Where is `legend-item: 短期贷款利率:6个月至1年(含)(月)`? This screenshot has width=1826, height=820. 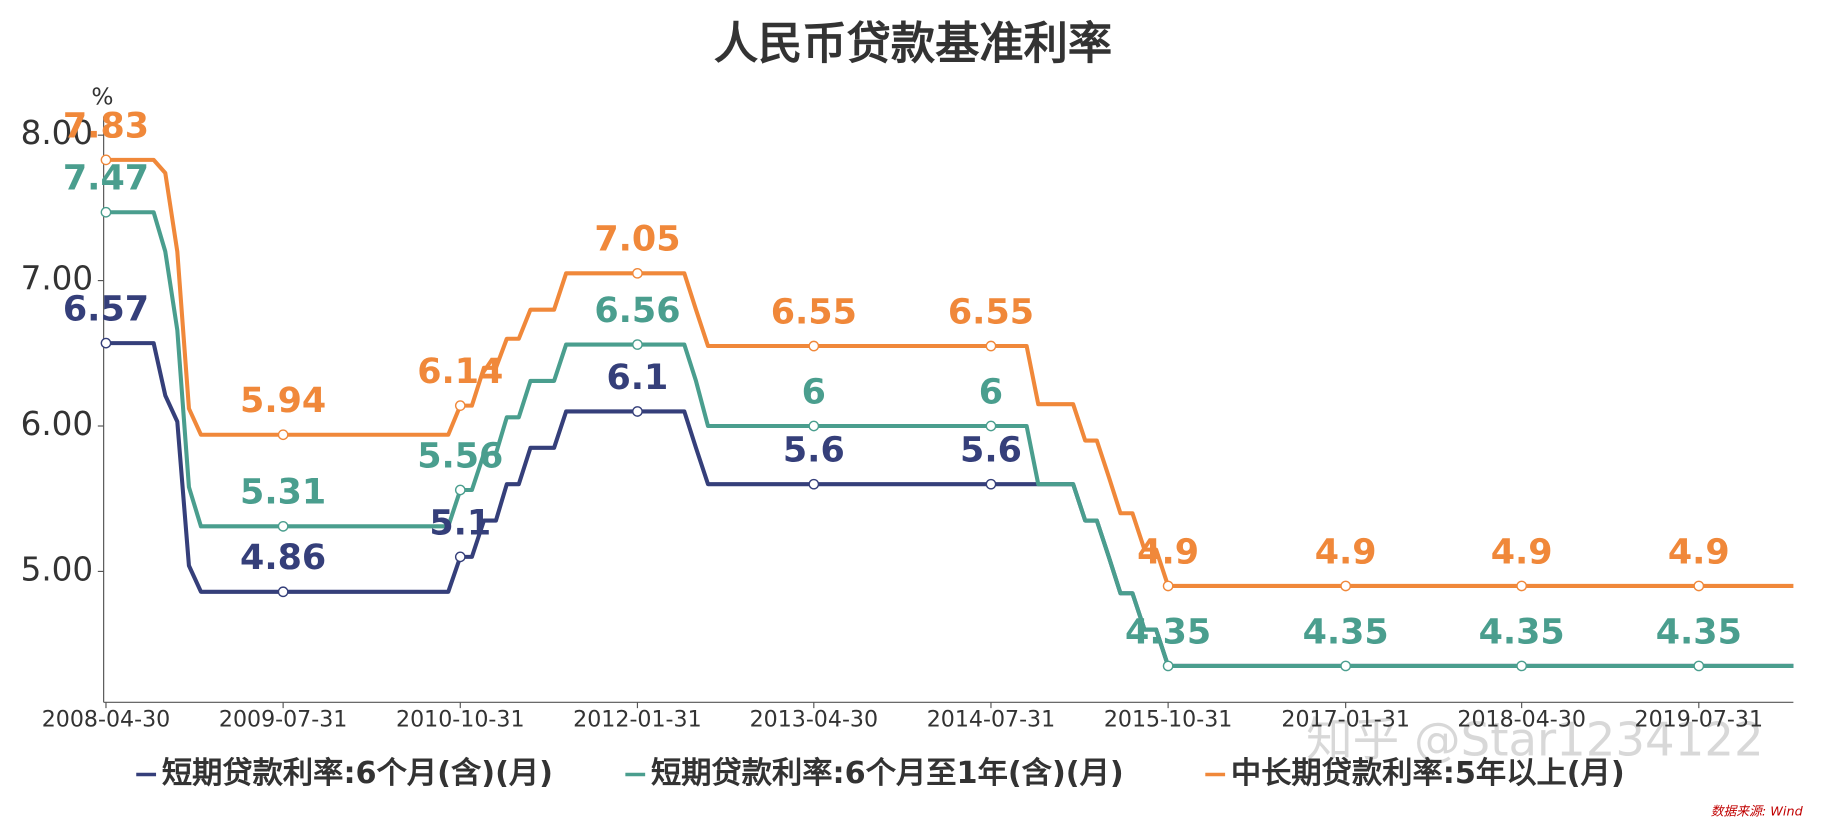
legend-item: 短期贷款利率:6个月至1年(含)(月) is located at coordinates (874, 773).